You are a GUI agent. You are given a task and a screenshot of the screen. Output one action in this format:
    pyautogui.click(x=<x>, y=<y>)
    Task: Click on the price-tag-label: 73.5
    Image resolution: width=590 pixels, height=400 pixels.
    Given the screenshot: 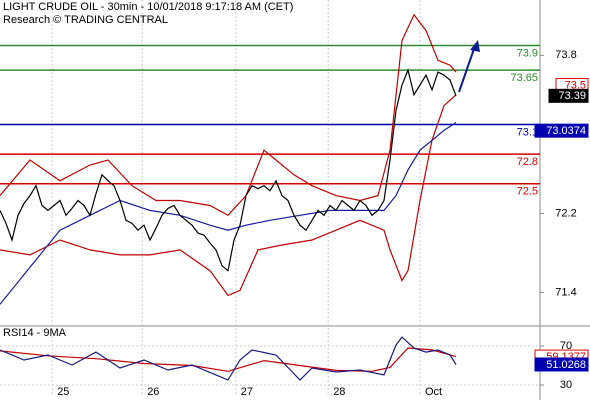 What is the action you would take?
    pyautogui.click(x=575, y=85)
    